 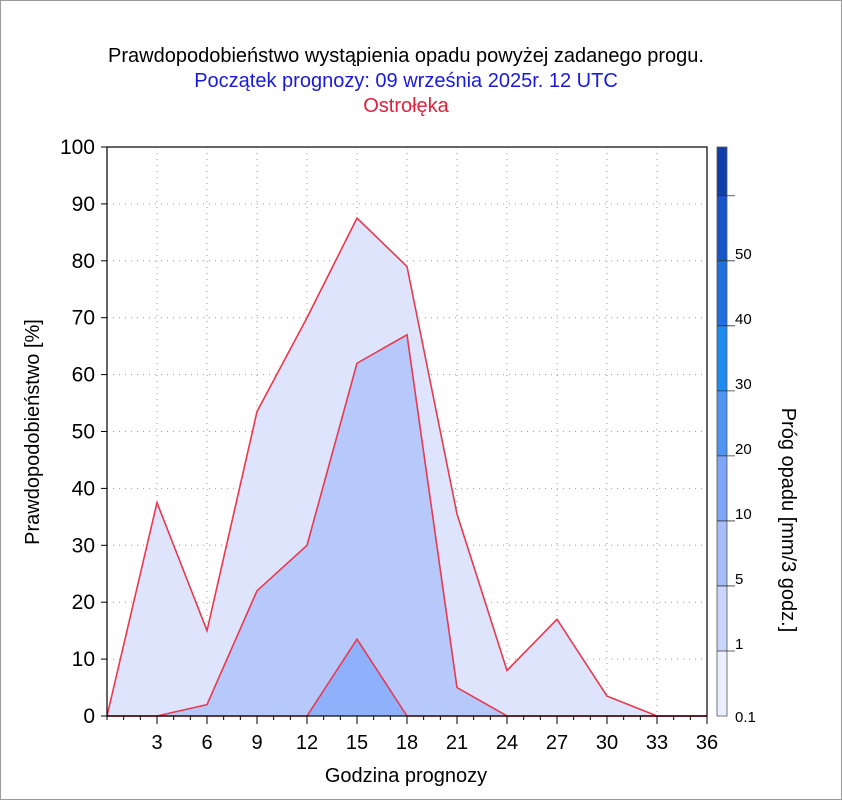 I want to click on x-tick-label: 30, so click(x=607, y=743).